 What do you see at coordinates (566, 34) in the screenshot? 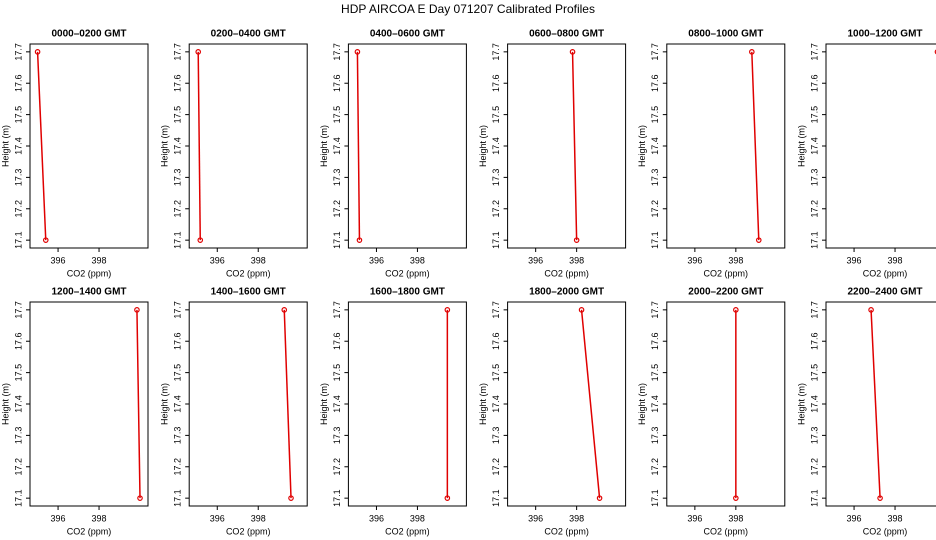
I see `panel-title: 0600–0800 GMT` at bounding box center [566, 34].